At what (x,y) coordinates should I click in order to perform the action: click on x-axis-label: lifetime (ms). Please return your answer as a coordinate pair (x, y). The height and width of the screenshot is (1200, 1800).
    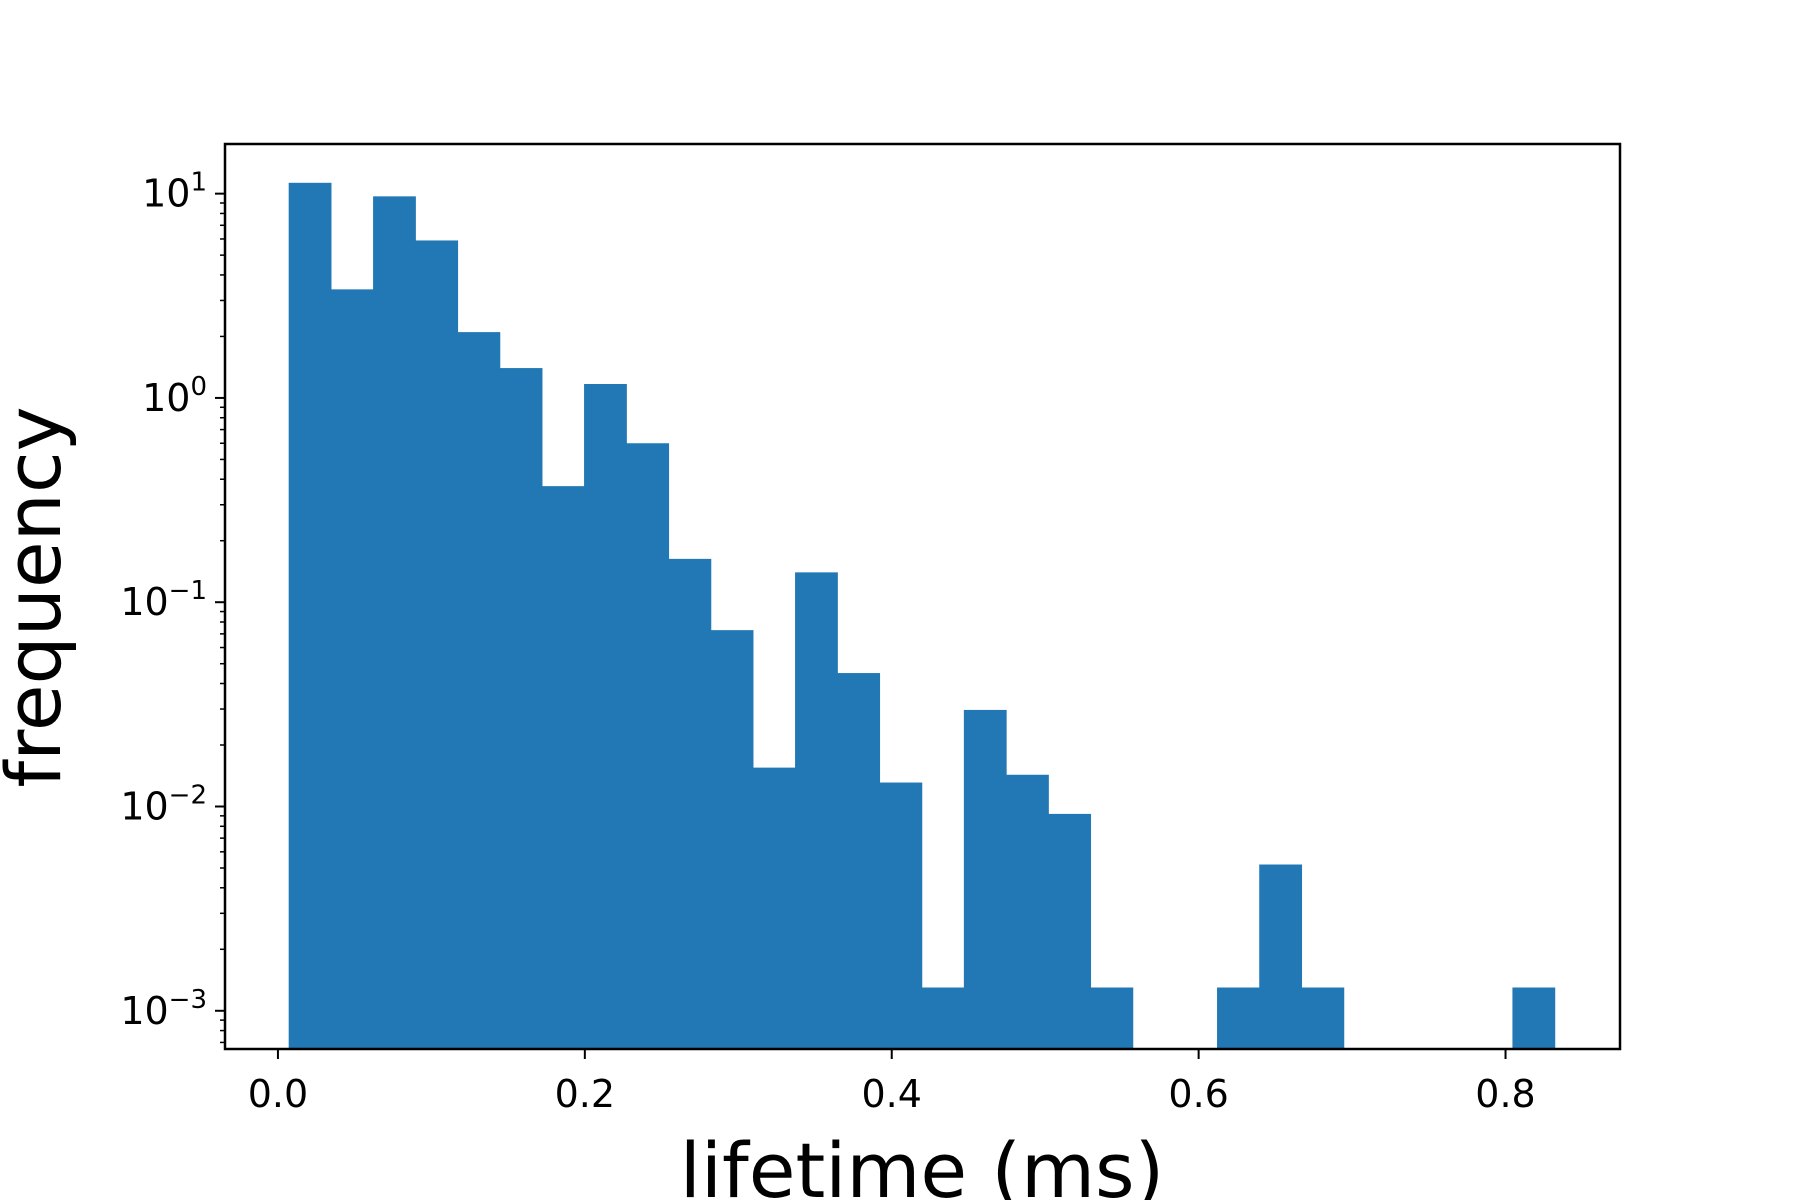
    Looking at the image, I should click on (922, 1163).